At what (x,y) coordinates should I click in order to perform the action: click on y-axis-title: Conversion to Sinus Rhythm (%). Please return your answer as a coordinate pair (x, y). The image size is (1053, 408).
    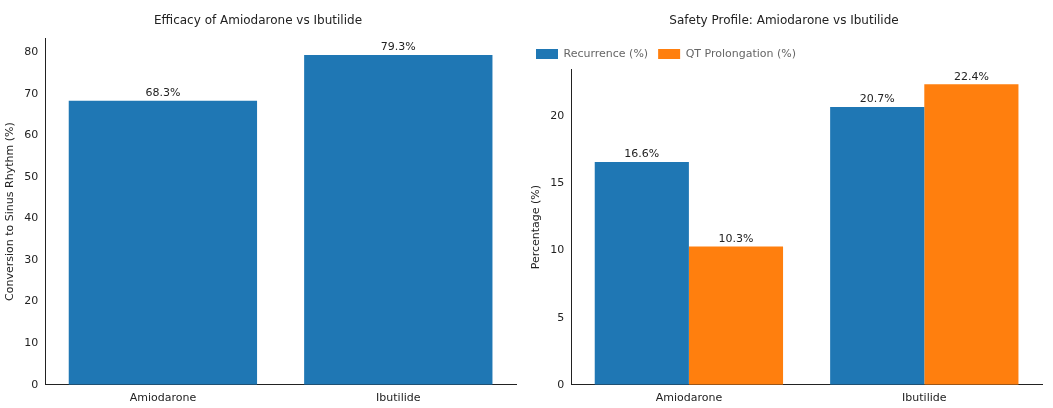
    Looking at the image, I should click on (10, 211).